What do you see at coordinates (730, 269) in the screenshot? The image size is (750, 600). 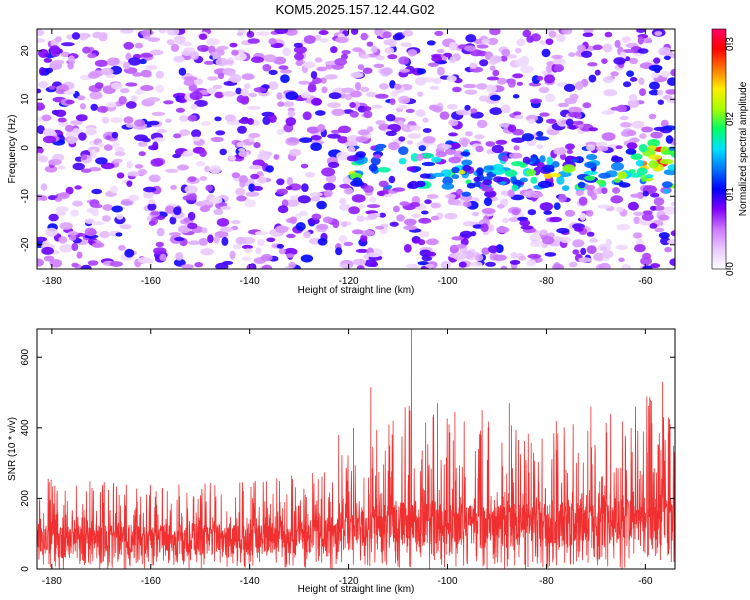 I see `colorbar-tick-label: 0.0` at bounding box center [730, 269].